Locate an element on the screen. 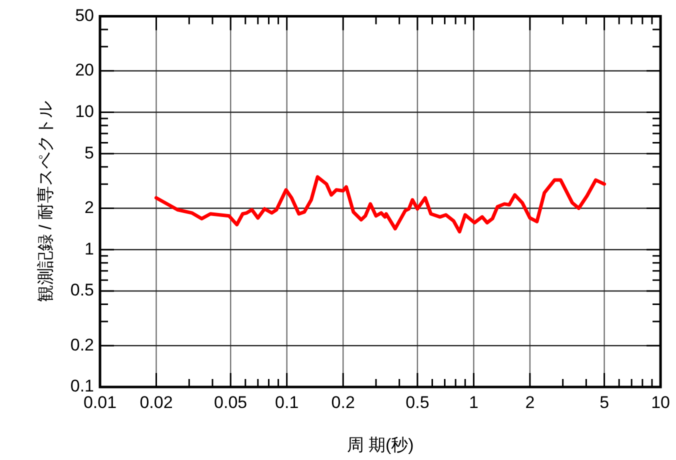 The width and height of the screenshot is (676, 460). y-tick-label: 1 is located at coordinates (89, 248).